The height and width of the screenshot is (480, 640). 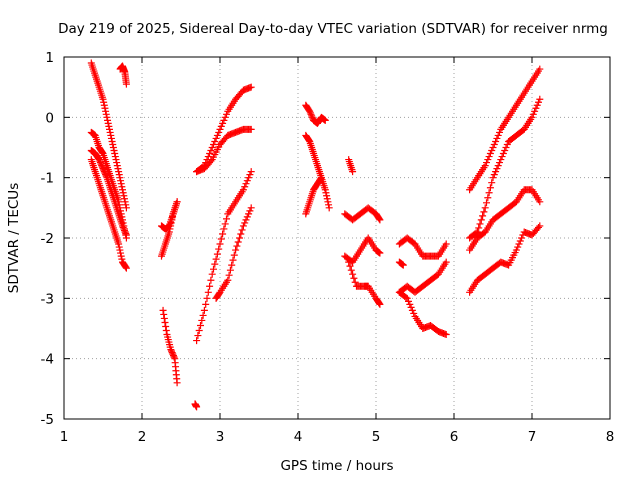 What do you see at coordinates (49, 118) in the screenshot?
I see `y-tick-label: 0` at bounding box center [49, 118].